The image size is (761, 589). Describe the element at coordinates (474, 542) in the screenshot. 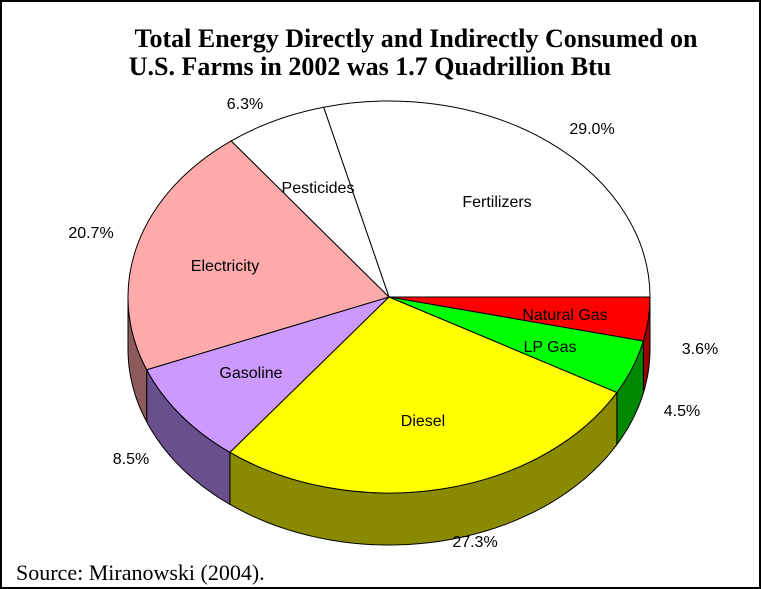

I see `slice-percent-diesel: 27.3%` at that location.